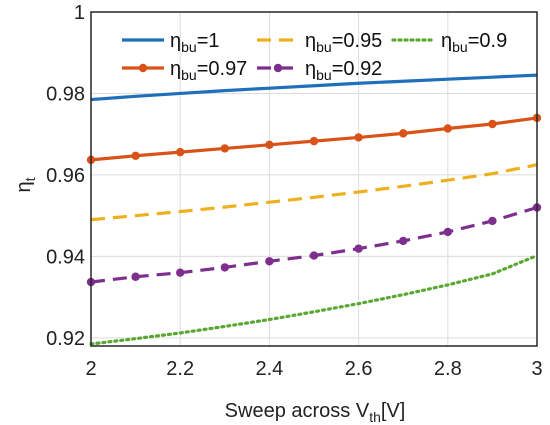 The height and width of the screenshot is (425, 550). I want to click on legend-label: ηbu=1, so click(195, 42).